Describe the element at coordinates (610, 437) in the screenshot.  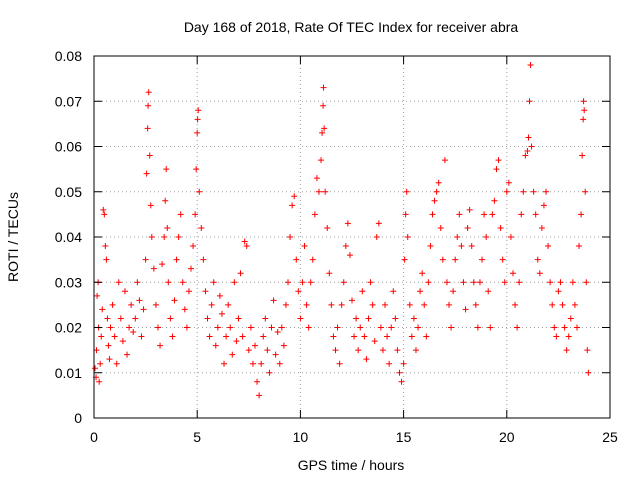
I see `x-tick-label: 25` at that location.